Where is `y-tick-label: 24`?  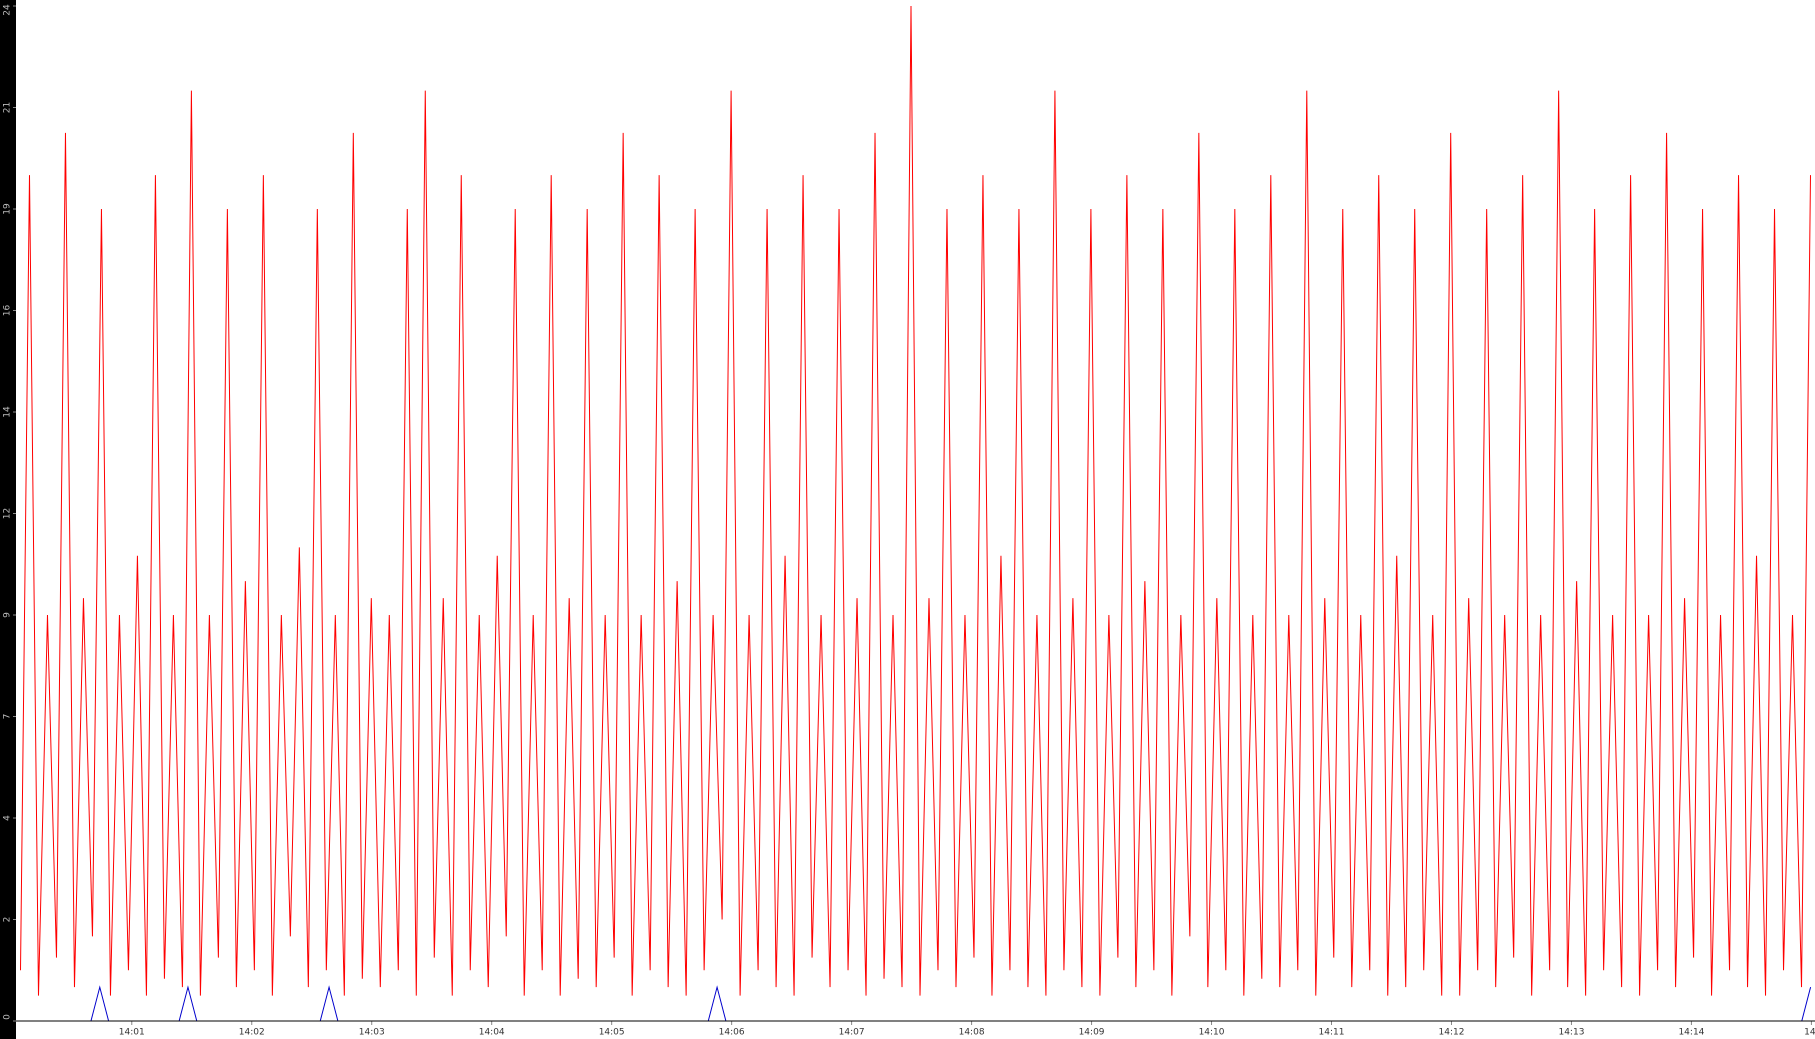
y-tick-label: 24 is located at coordinates (8, 10).